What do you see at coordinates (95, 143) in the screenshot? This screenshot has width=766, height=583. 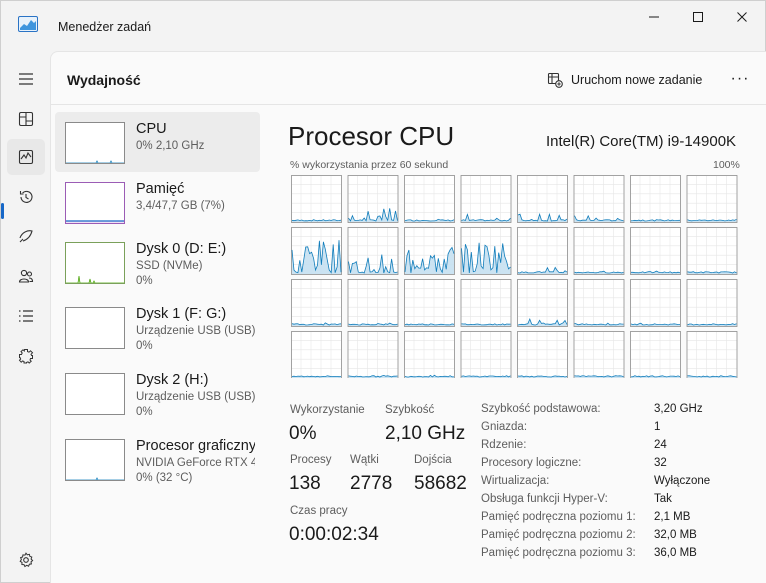 I see `cpu-thumbnail-graph` at bounding box center [95, 143].